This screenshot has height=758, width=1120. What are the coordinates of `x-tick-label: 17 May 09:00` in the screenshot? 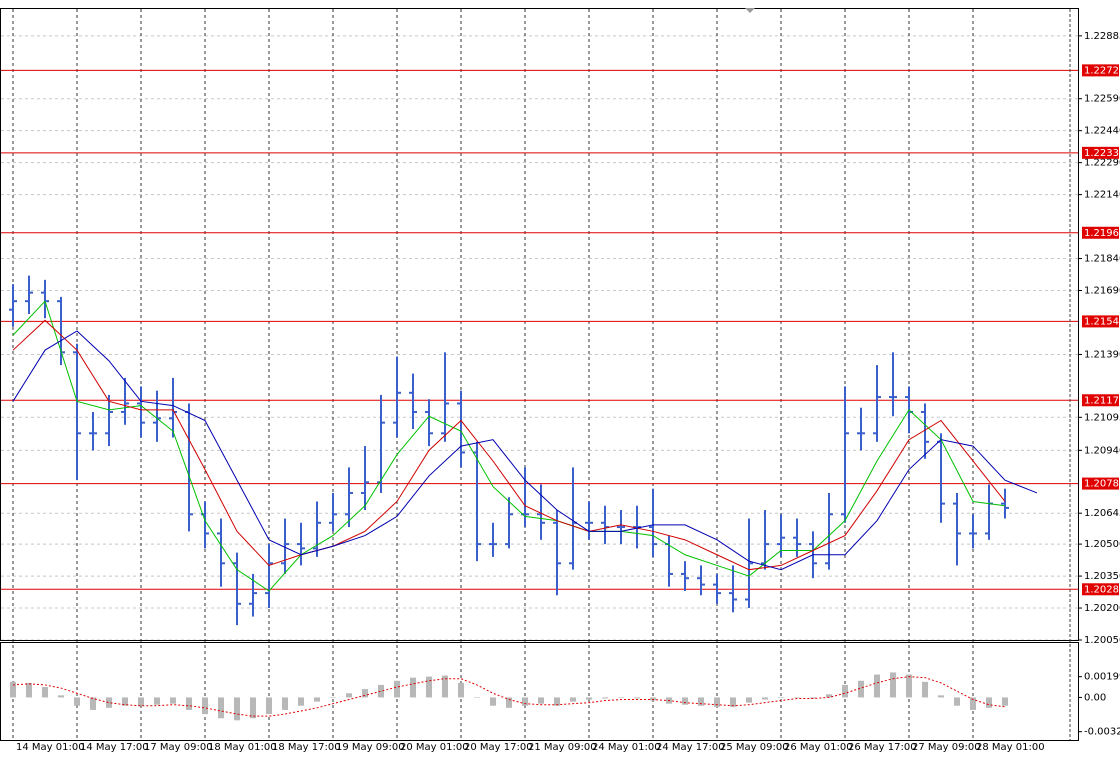 It's located at (178, 747).